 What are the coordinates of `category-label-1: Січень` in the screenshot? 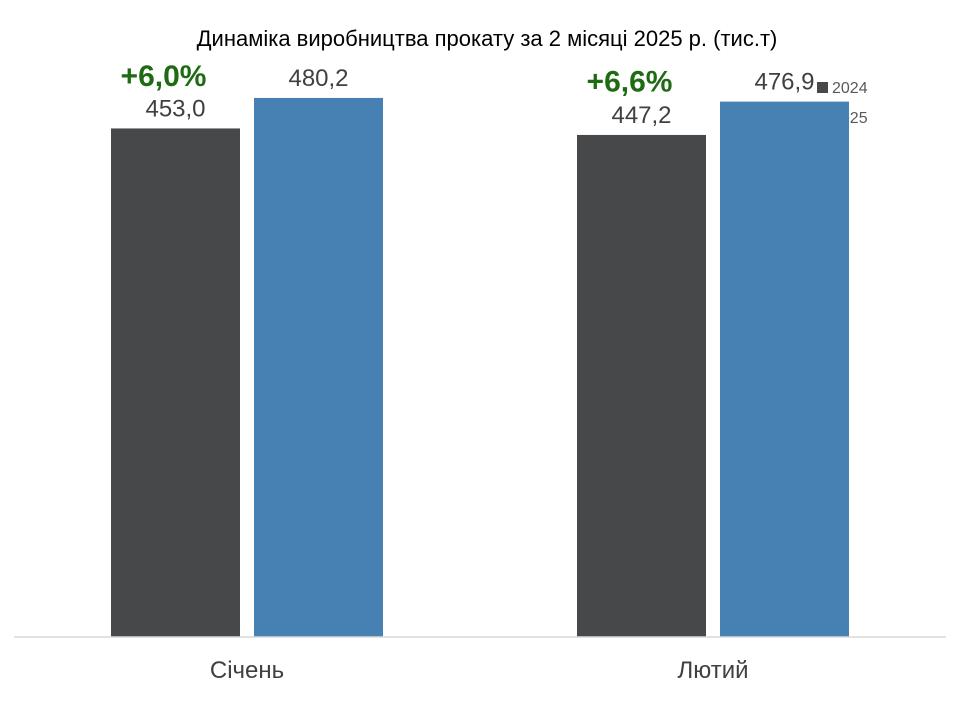 It's located at (247, 670).